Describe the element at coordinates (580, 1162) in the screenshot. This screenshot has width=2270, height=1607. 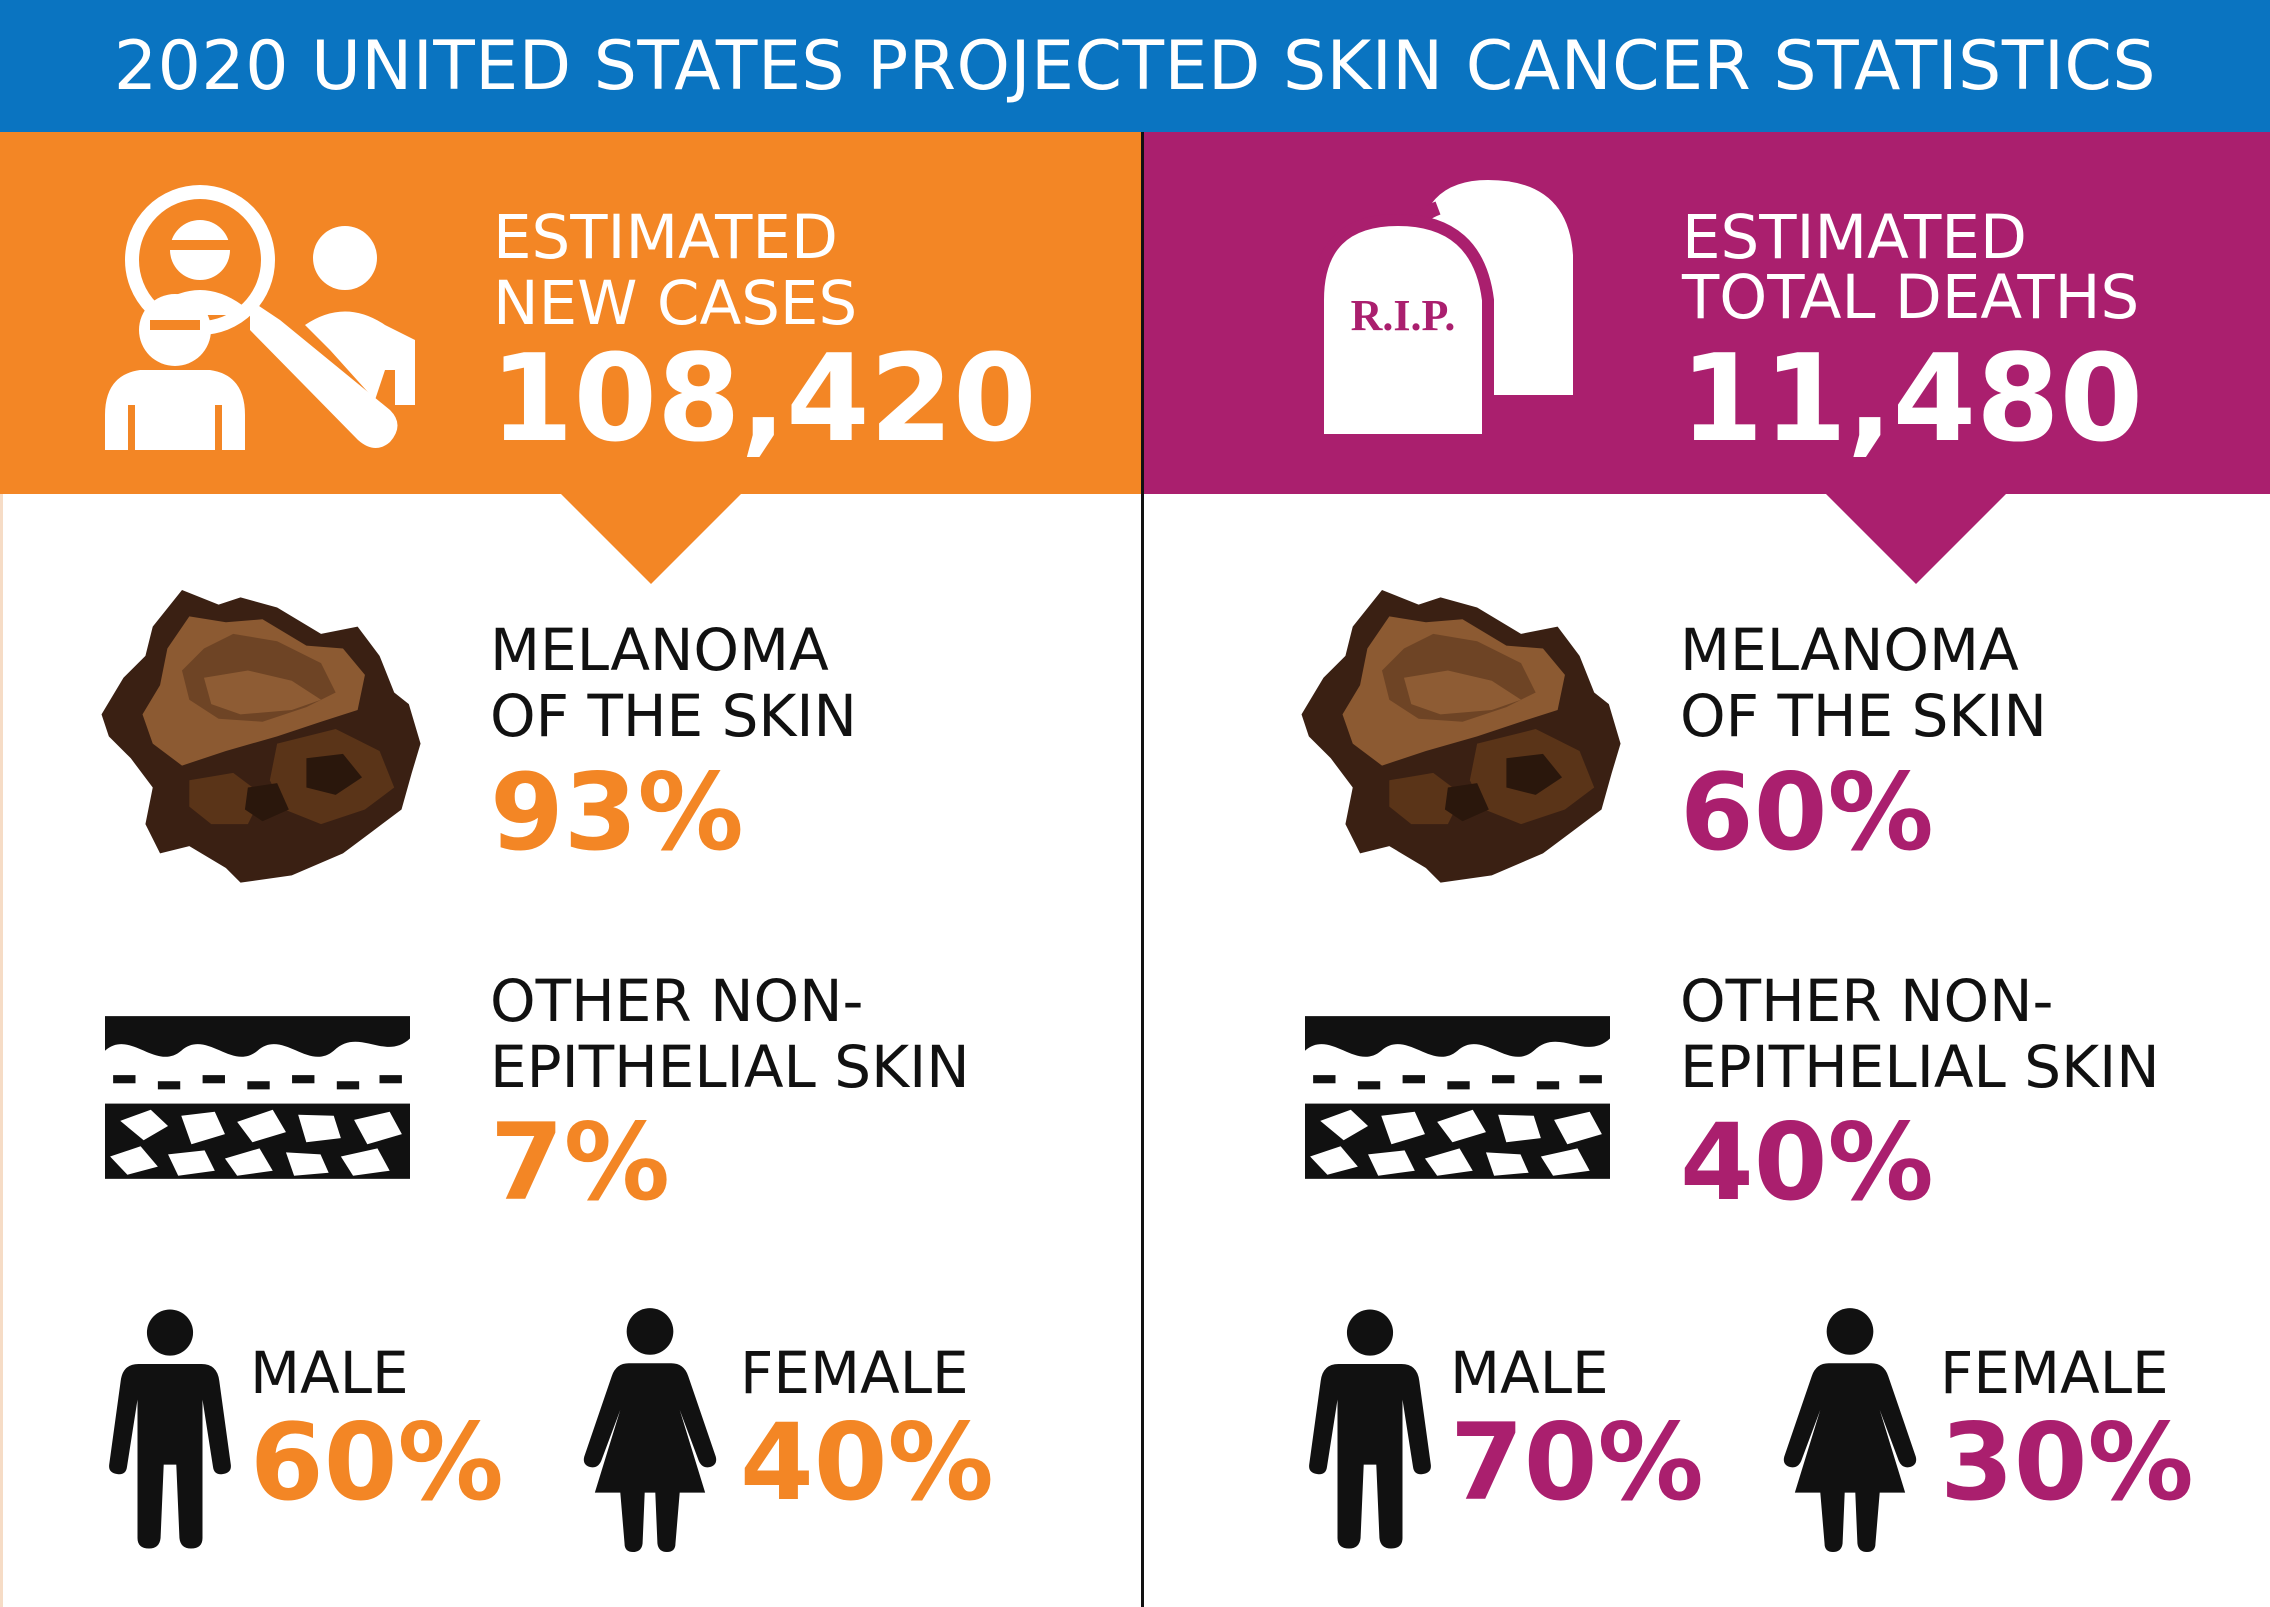
I see `cases-other-pct: 7%` at that location.